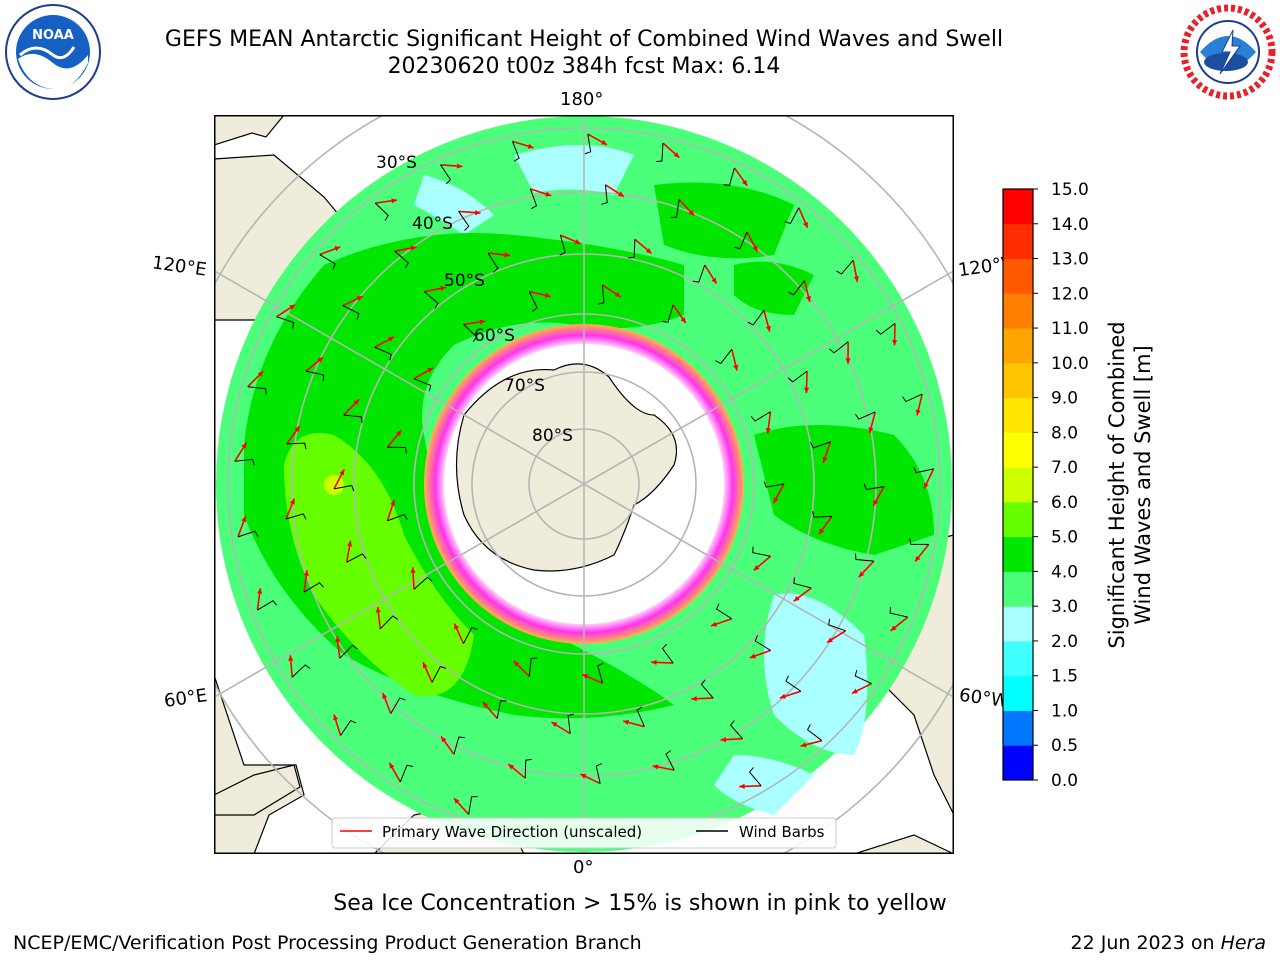  Describe the element at coordinates (1064, 503) in the screenshot. I see `colorbar-tick-label: 6.0` at that location.